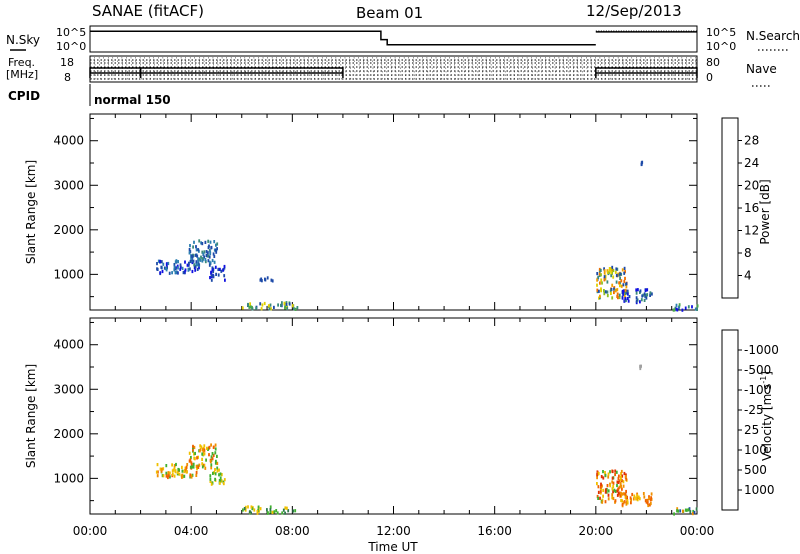 This screenshot has width=800, height=554. I want to click on y-tick-label: 3000, so click(68, 389).